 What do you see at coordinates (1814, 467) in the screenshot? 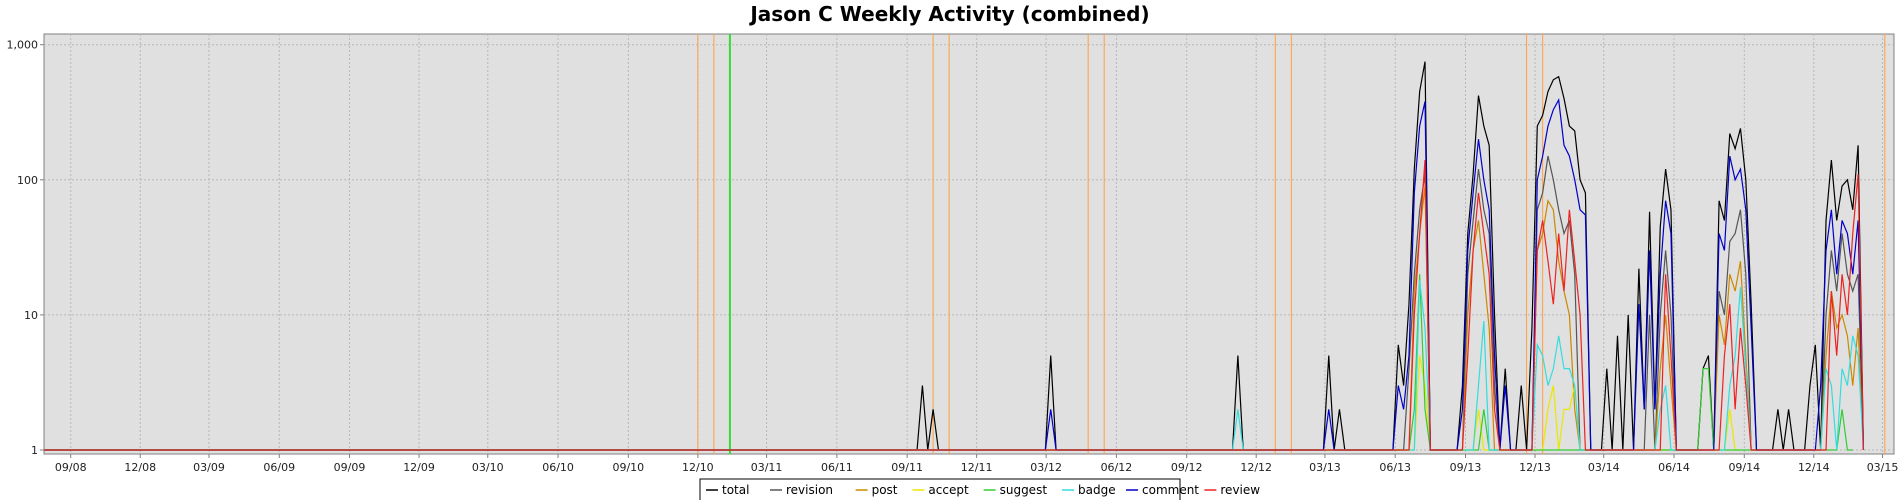
I see `x-tick-label: 12/14` at bounding box center [1814, 467].